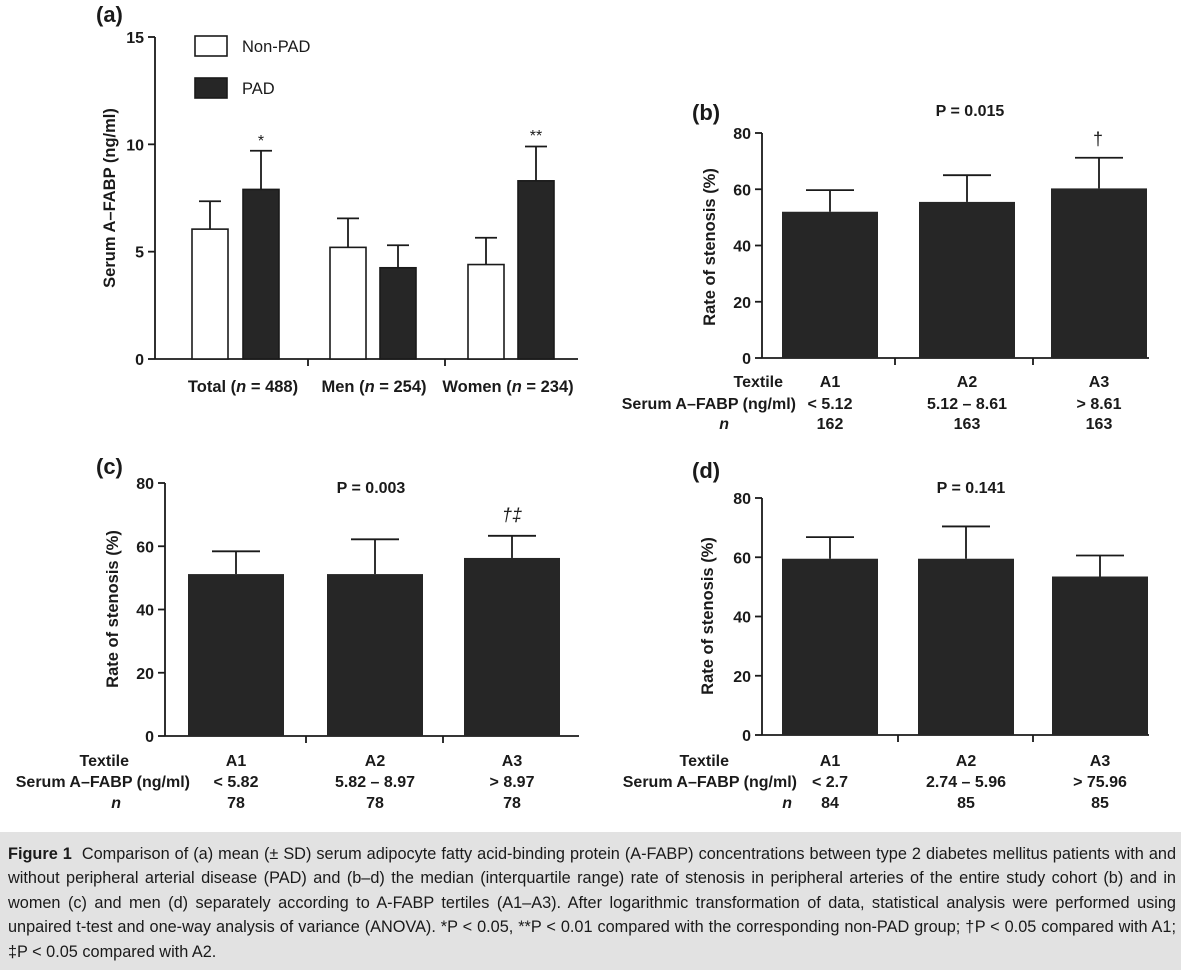 The image size is (1181, 970). I want to click on n-a3: 163, so click(1099, 424).